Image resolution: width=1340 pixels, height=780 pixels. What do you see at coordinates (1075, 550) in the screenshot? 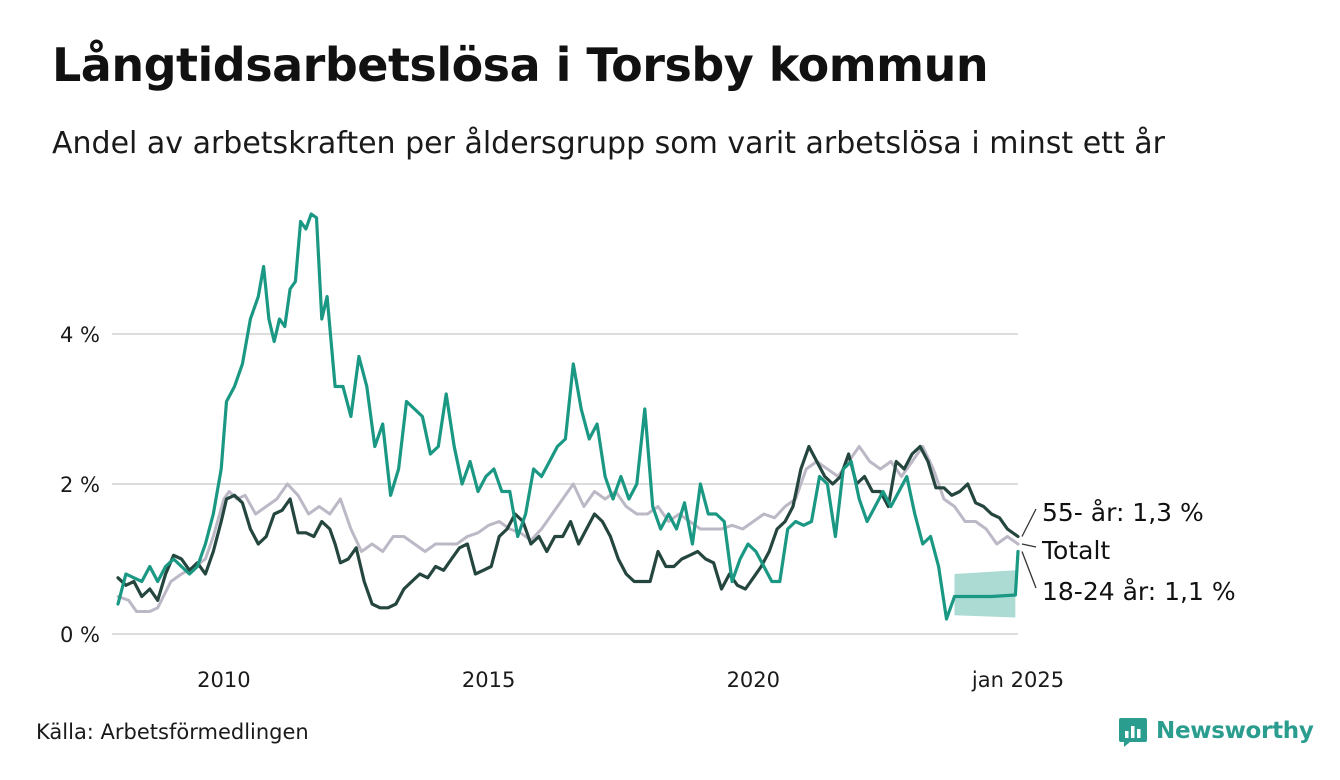
I see `end-label-total: Totalt` at bounding box center [1075, 550].